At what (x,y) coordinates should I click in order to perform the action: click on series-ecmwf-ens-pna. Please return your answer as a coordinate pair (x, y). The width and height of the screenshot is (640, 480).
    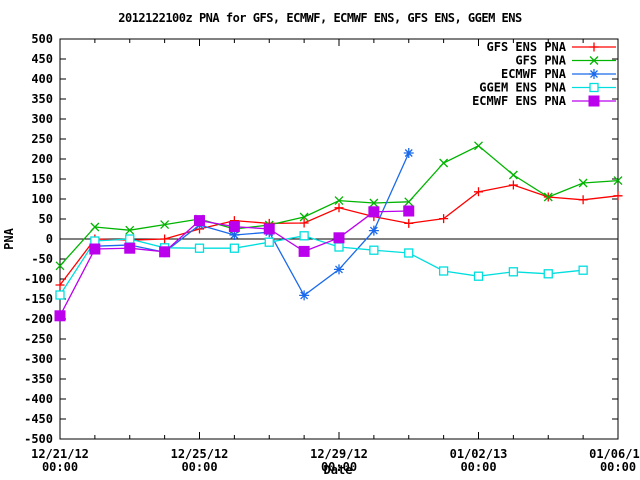
    Looking at the image, I should click on (234, 263).